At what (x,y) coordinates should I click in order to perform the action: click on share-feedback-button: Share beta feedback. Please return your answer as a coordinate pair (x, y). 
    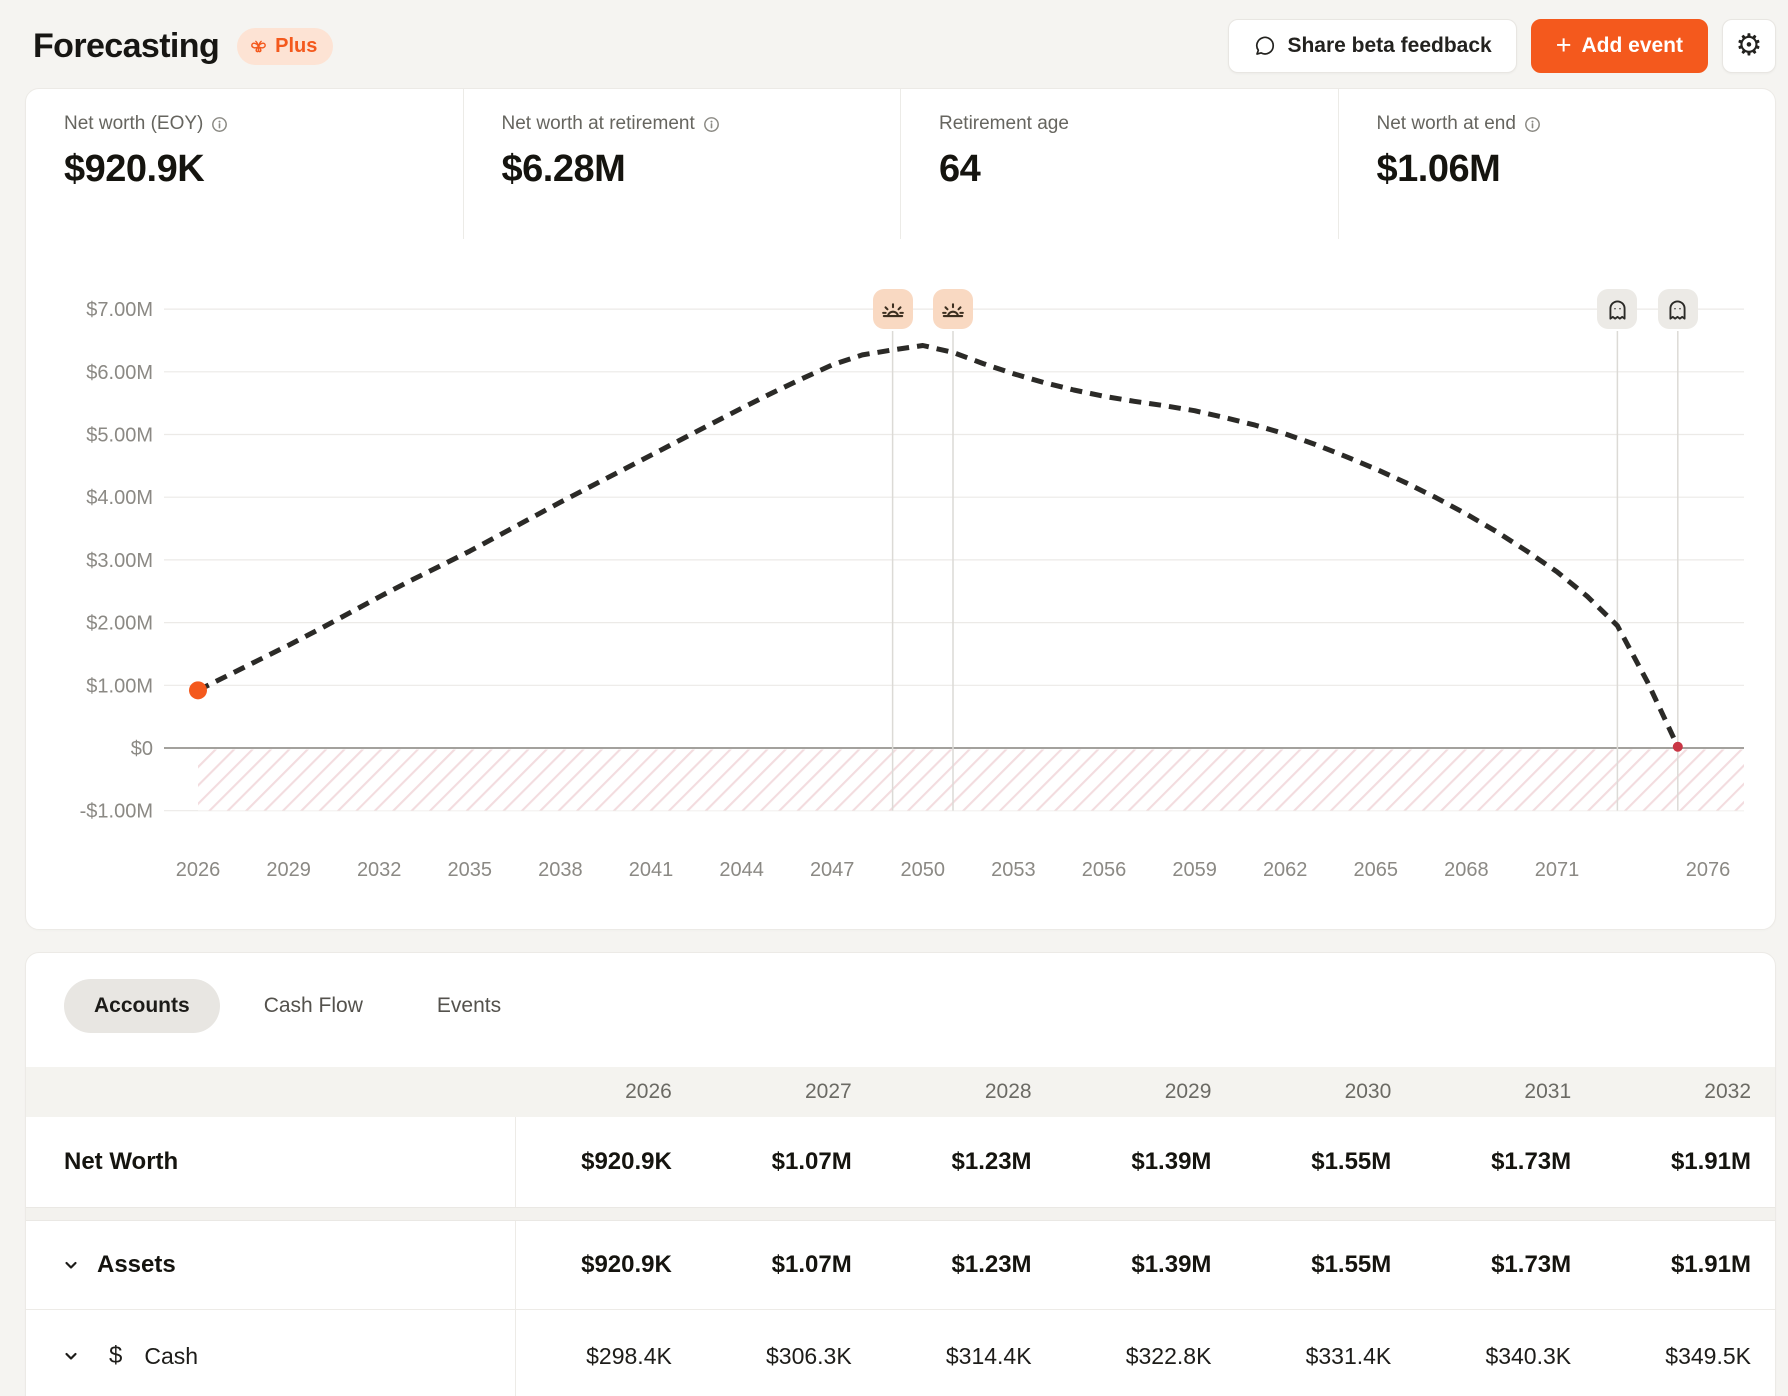
    Looking at the image, I should click on (1372, 46).